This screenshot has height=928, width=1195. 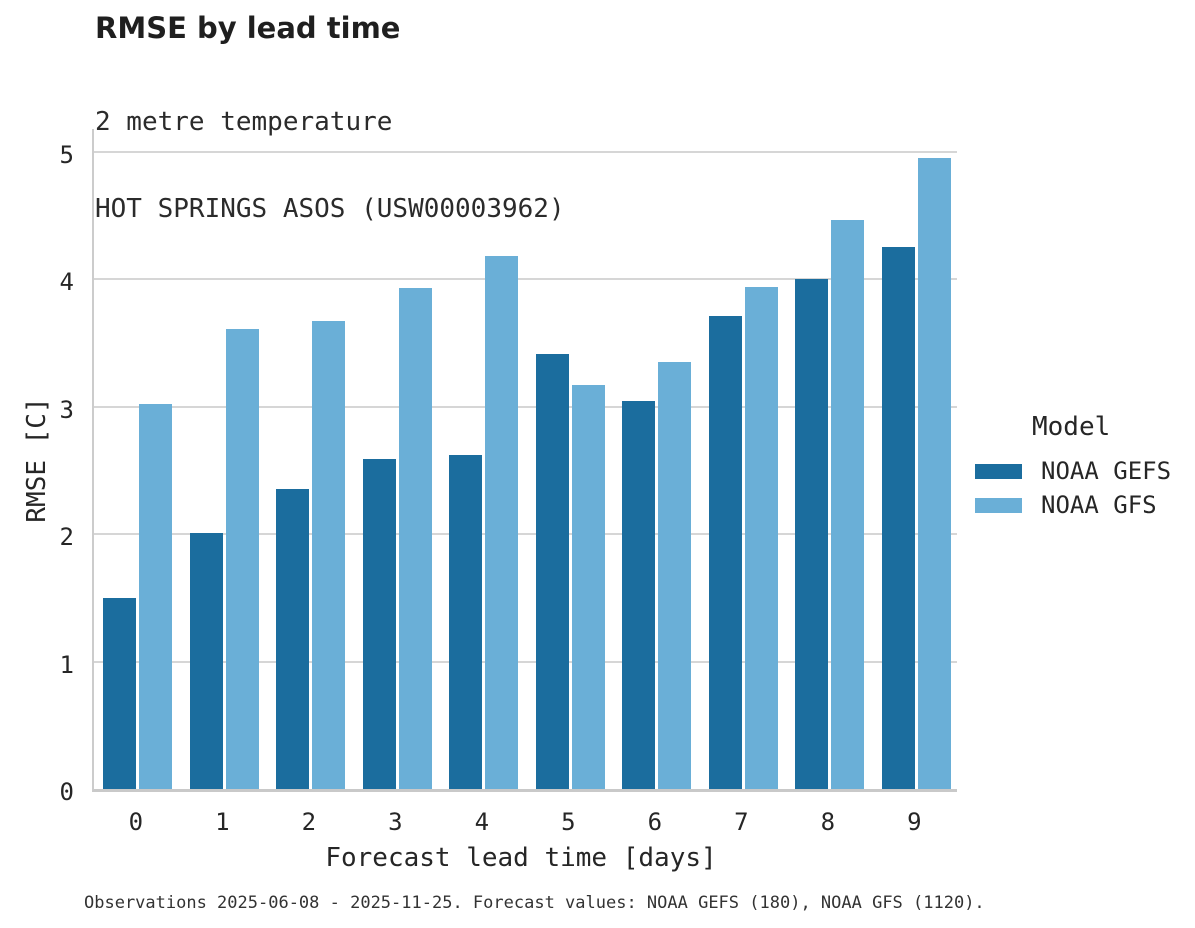 I want to click on bar-noaa-gfs-lead4, so click(x=502, y=522).